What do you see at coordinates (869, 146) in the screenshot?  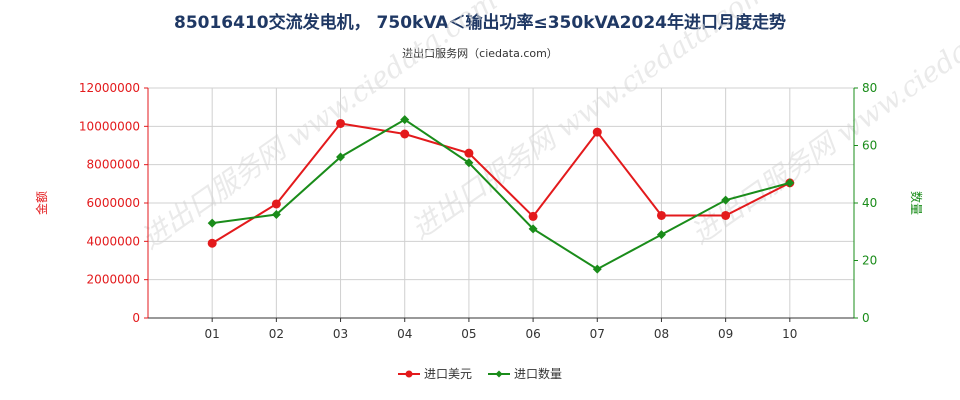 I see `right-tick-label: 60` at bounding box center [869, 146].